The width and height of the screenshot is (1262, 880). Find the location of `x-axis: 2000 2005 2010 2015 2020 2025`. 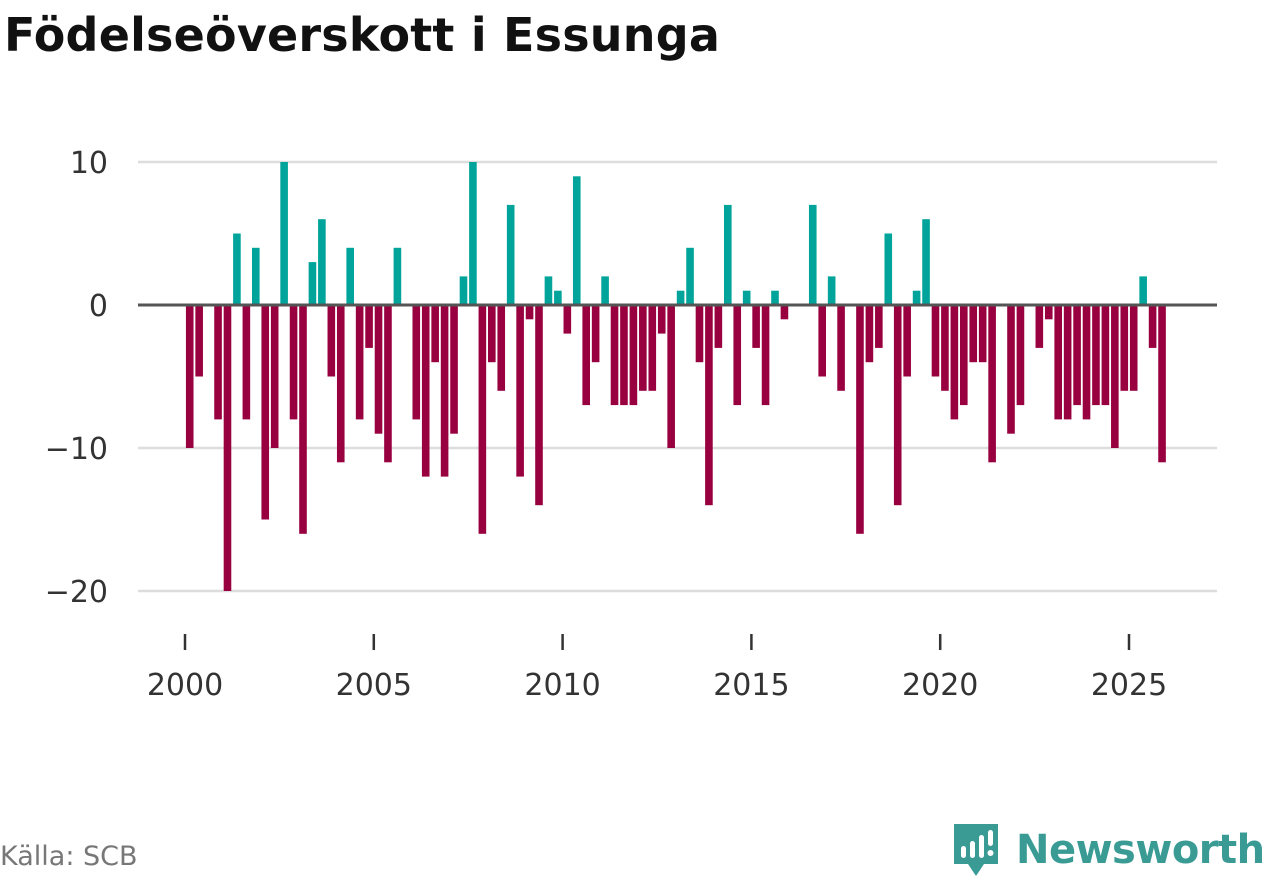

x-axis: 2000 2005 2010 2015 2020 2025 is located at coordinates (657, 668).